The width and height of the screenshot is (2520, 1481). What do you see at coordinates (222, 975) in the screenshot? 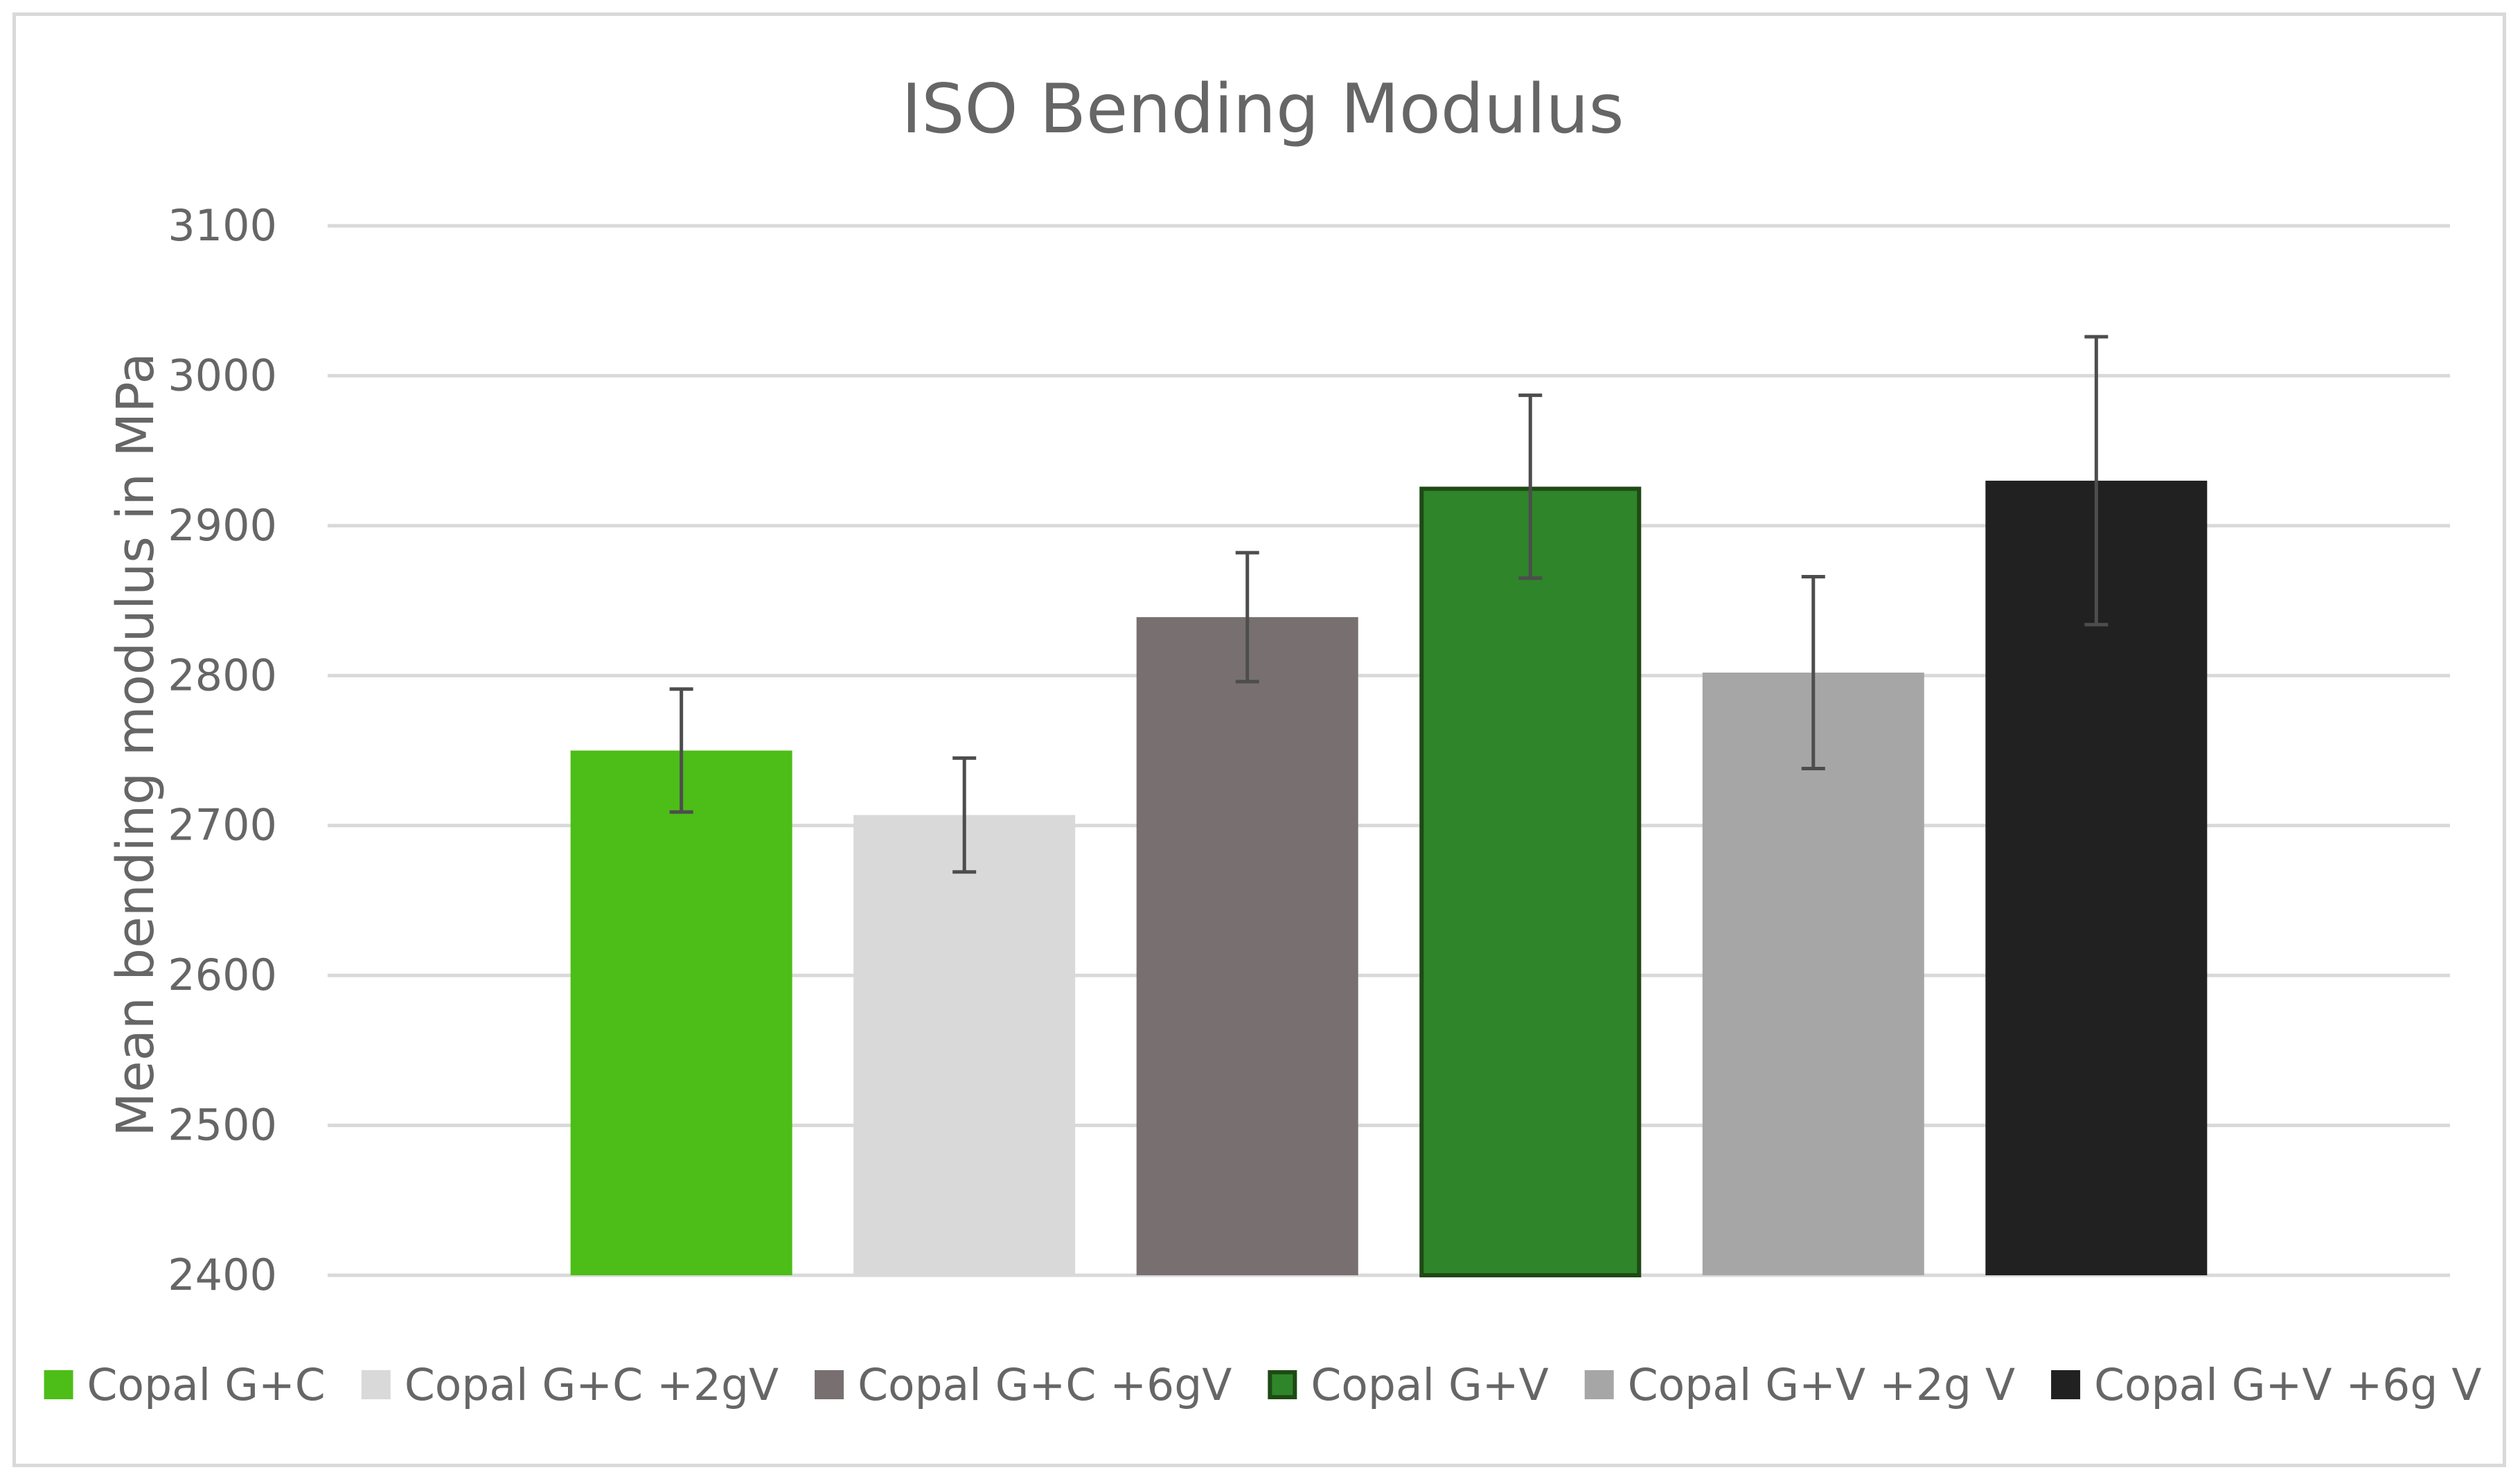
I see `y-tick-label: 2600` at bounding box center [222, 975].